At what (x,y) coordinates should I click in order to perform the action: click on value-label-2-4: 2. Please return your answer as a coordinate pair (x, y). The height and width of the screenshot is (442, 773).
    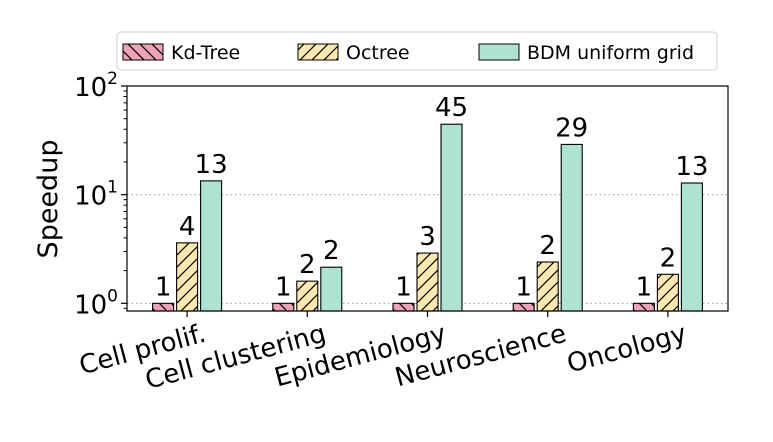
    Looking at the image, I should click on (547, 246).